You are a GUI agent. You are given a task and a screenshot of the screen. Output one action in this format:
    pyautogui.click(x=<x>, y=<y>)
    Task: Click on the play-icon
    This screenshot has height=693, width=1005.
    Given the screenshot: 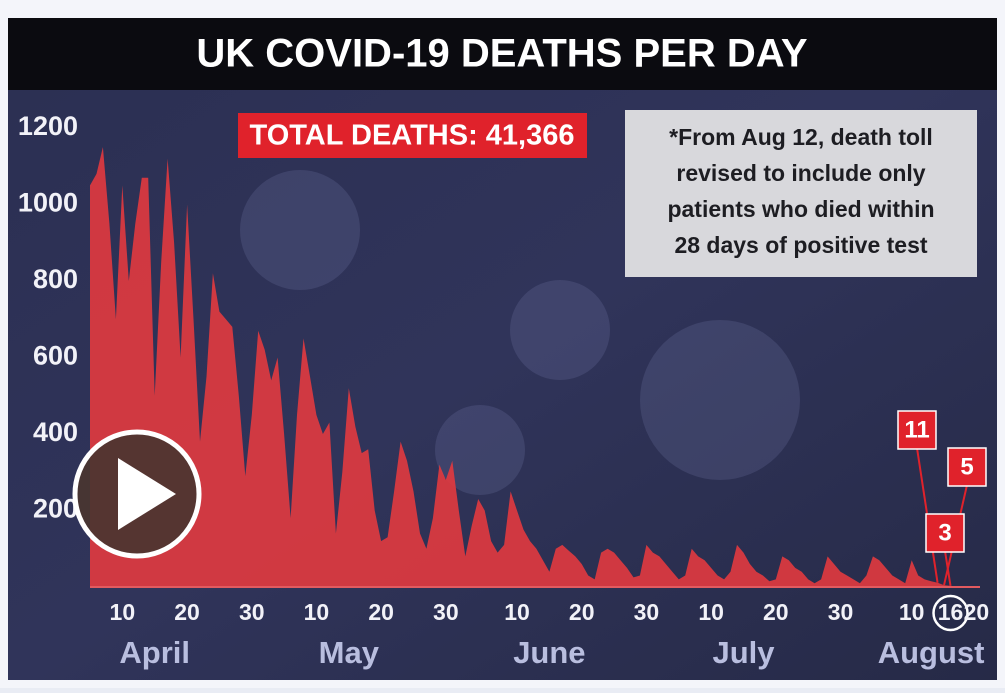 What is the action you would take?
    pyautogui.click(x=147, y=494)
    